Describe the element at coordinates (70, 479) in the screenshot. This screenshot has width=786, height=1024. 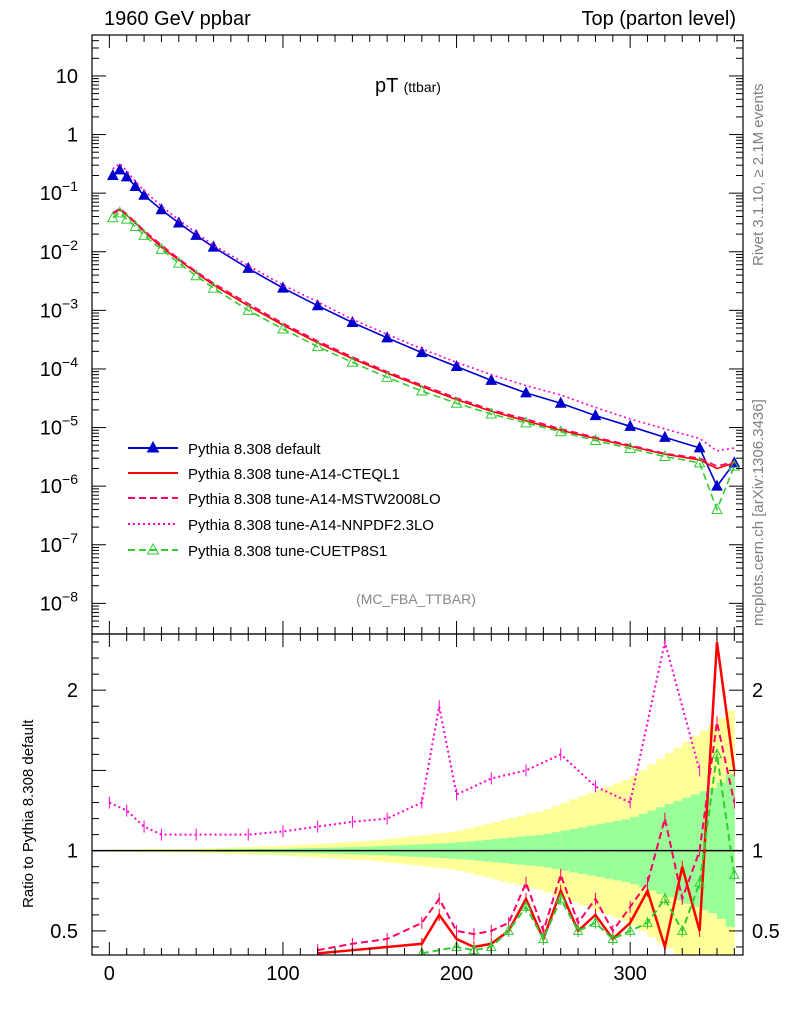
I see `y-tick-exponent: −6` at that location.